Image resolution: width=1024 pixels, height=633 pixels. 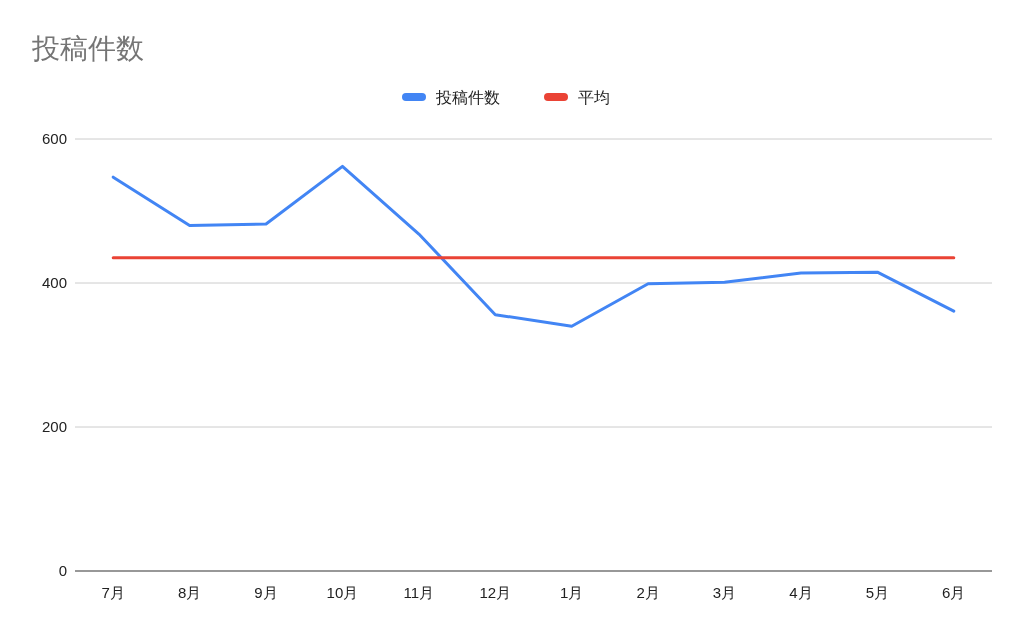 What do you see at coordinates (467, 97) in the screenshot?
I see `legend-label: 投稿件数` at bounding box center [467, 97].